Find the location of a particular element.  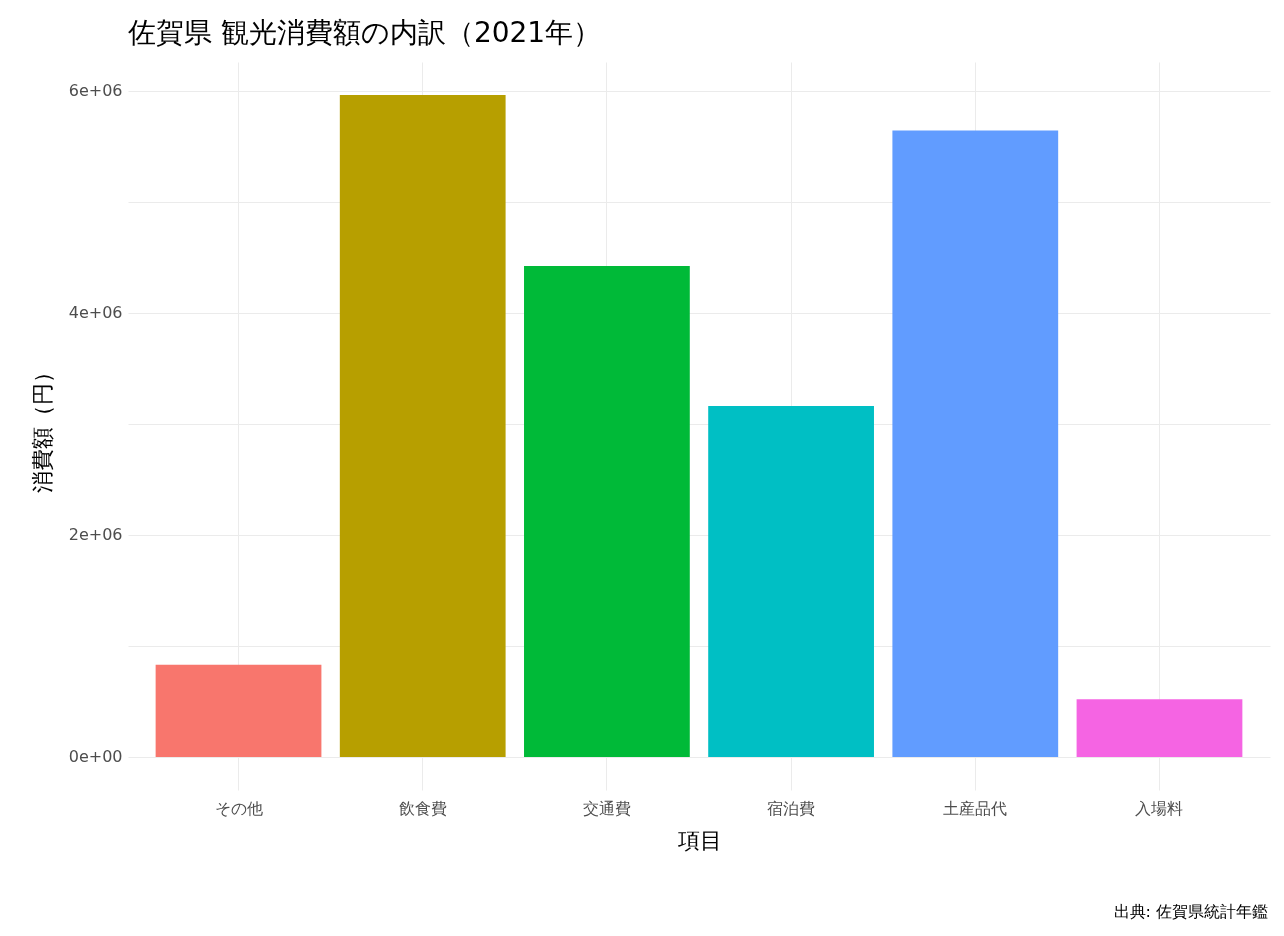

y-tick-label: 2e+06 is located at coordinates (95, 535).